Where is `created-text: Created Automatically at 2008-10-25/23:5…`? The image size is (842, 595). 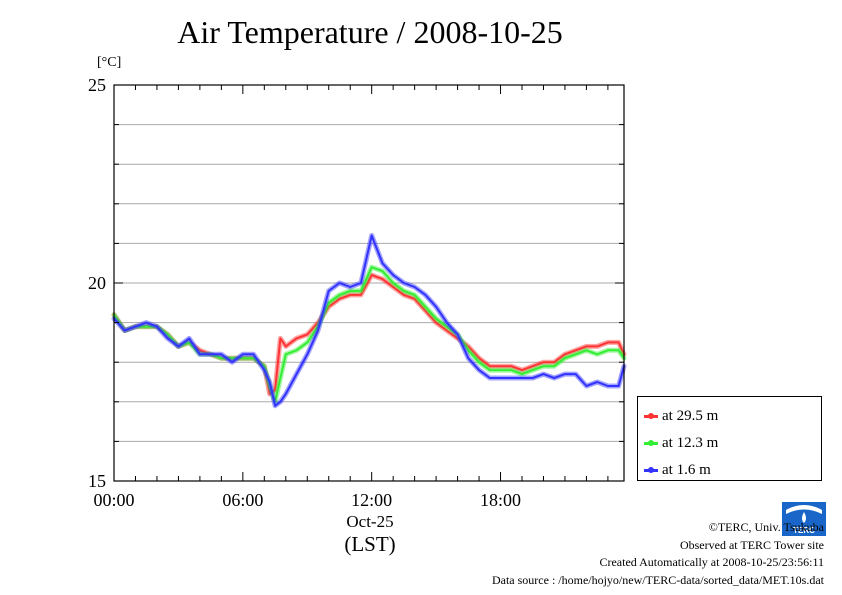 created-text: Created Automatically at 2008-10-25/23:5… is located at coordinates (711, 562).